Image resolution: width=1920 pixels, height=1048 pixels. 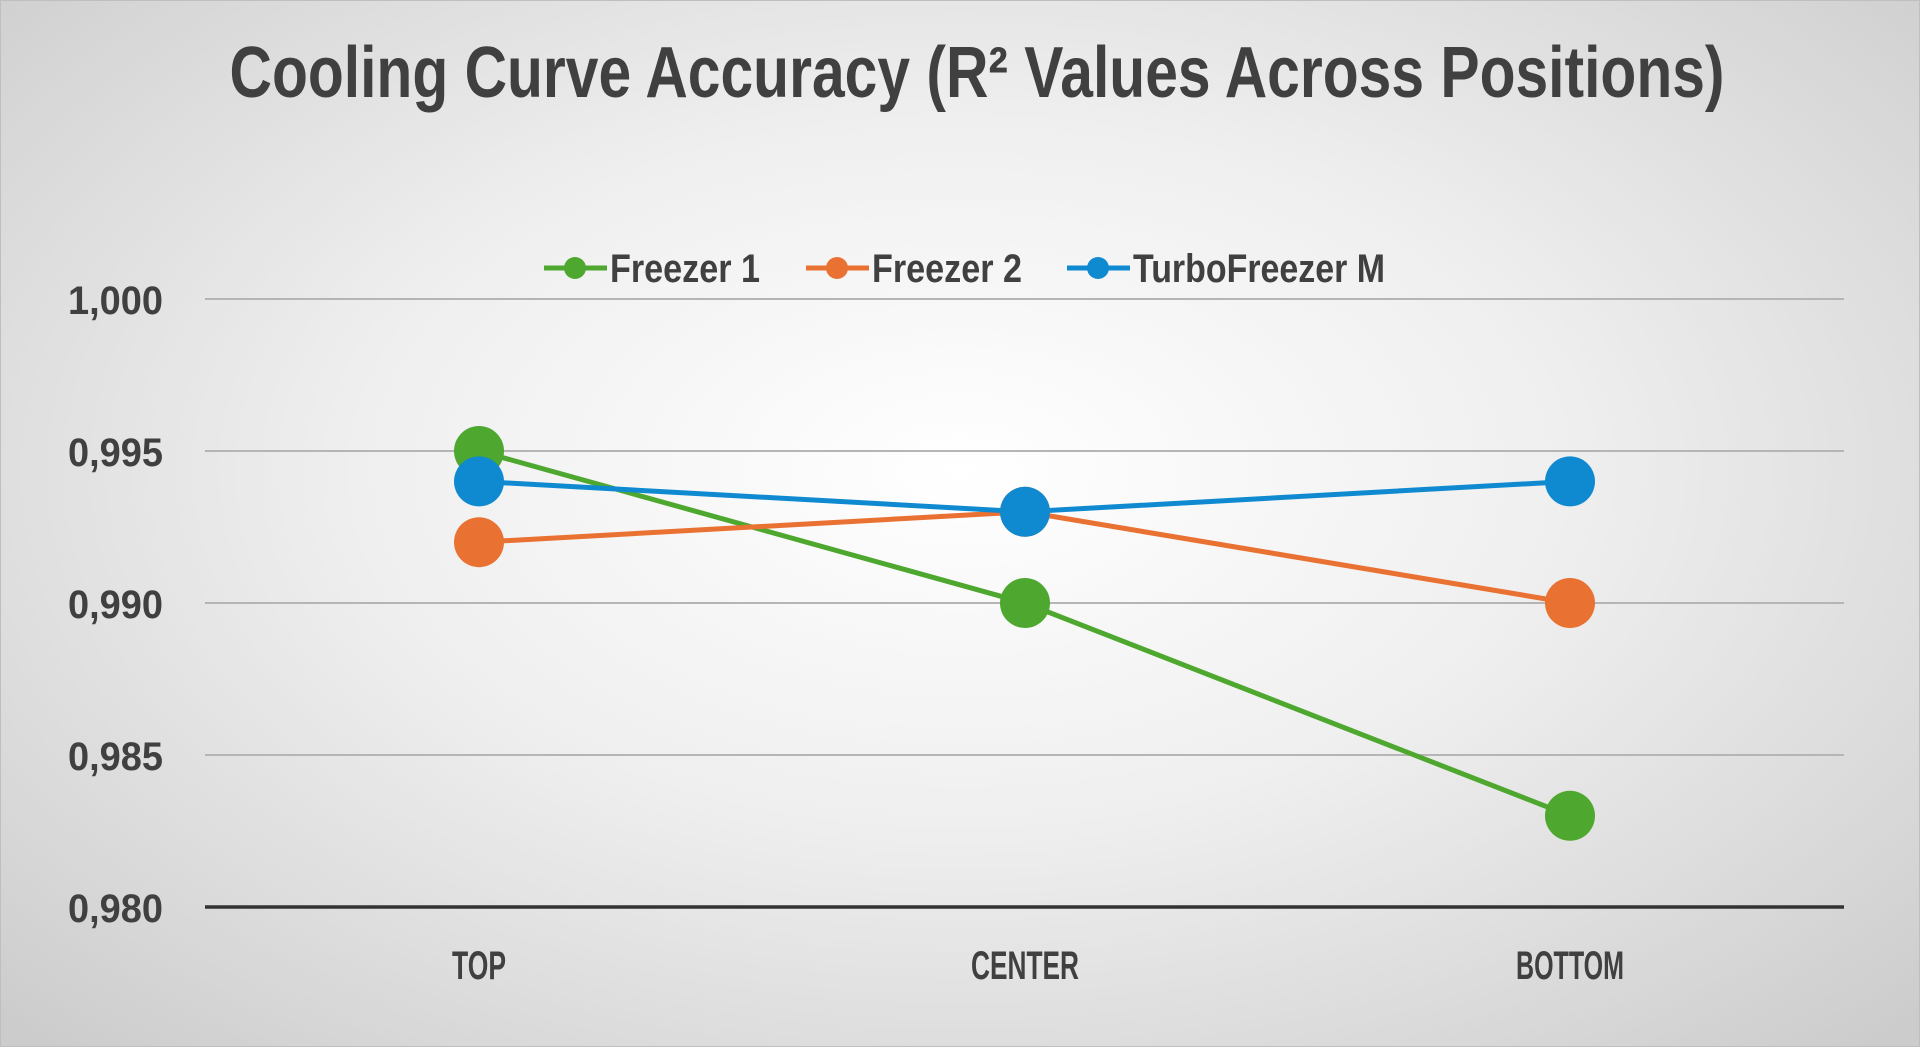 I want to click on x-tick-label: TOP, so click(x=479, y=966).